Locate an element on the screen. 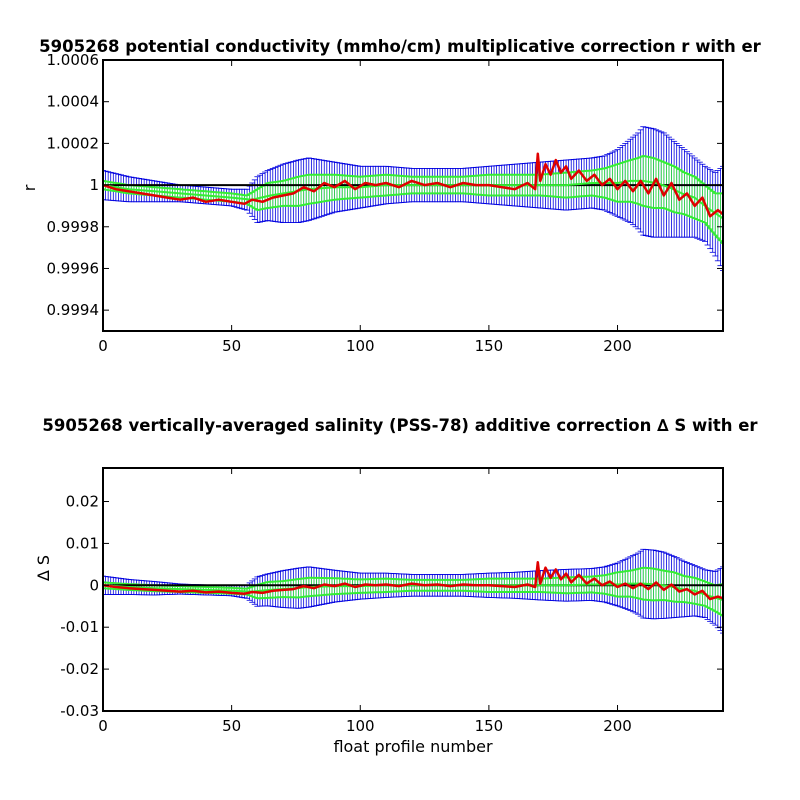  green-envelope-lower is located at coordinates (413, 216).